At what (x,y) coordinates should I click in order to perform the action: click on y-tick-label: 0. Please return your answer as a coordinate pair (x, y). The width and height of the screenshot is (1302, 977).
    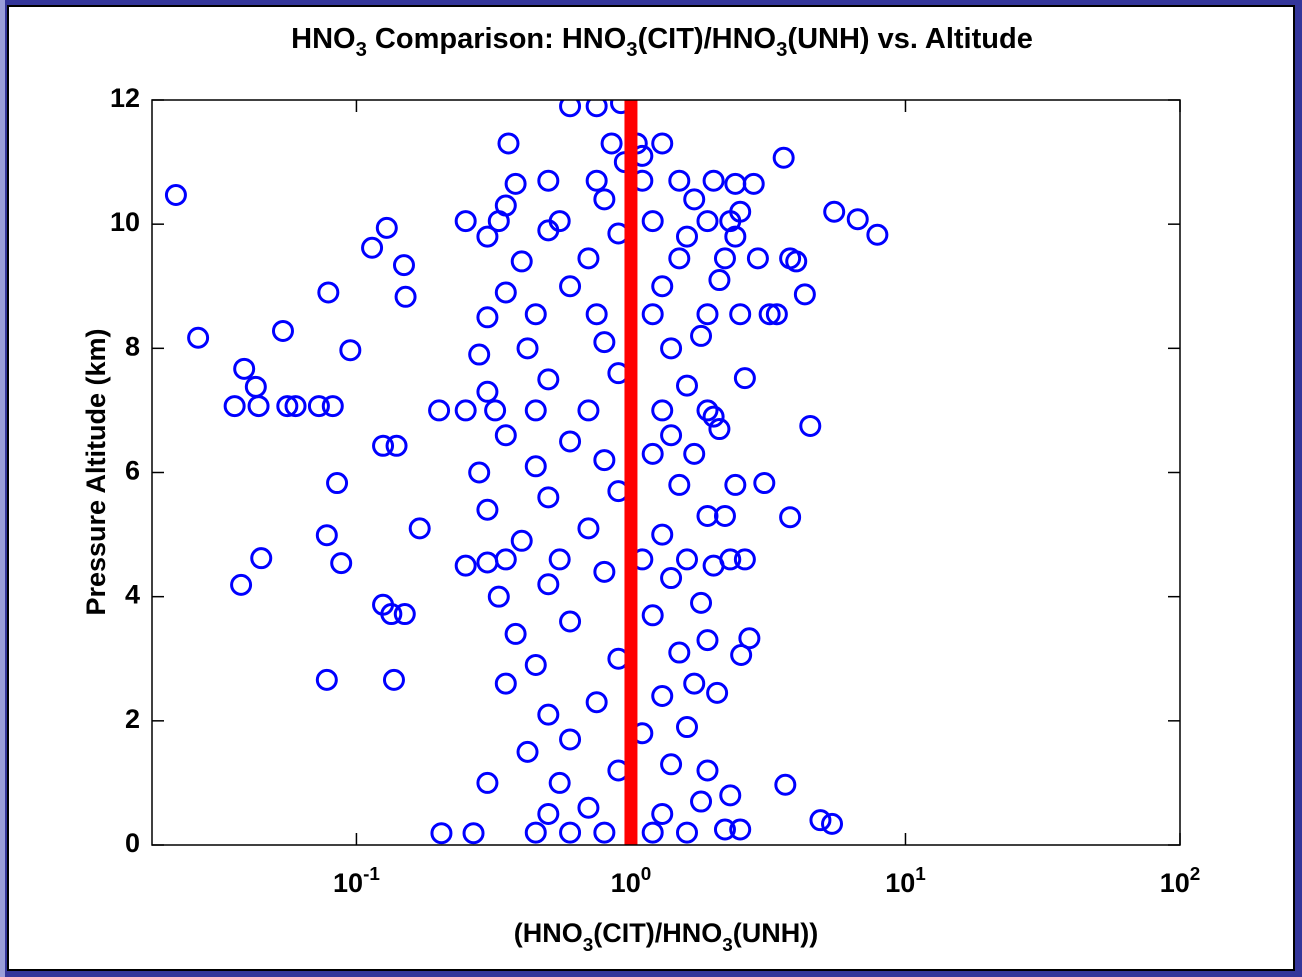
    Looking at the image, I should click on (132, 843).